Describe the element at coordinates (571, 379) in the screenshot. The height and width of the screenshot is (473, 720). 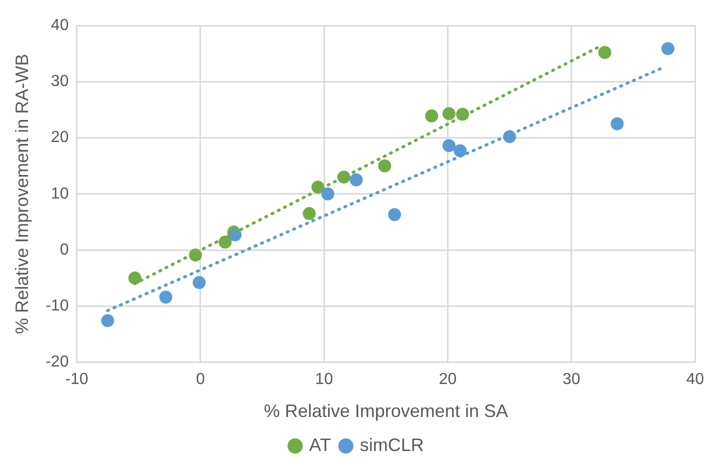
I see `x-tick-label: 30` at that location.